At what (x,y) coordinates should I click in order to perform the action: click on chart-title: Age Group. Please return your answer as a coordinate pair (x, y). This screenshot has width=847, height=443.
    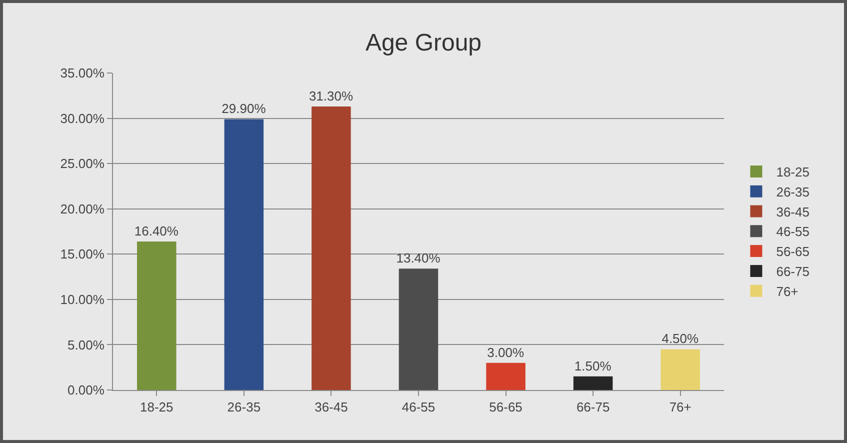
    Looking at the image, I should click on (423, 42).